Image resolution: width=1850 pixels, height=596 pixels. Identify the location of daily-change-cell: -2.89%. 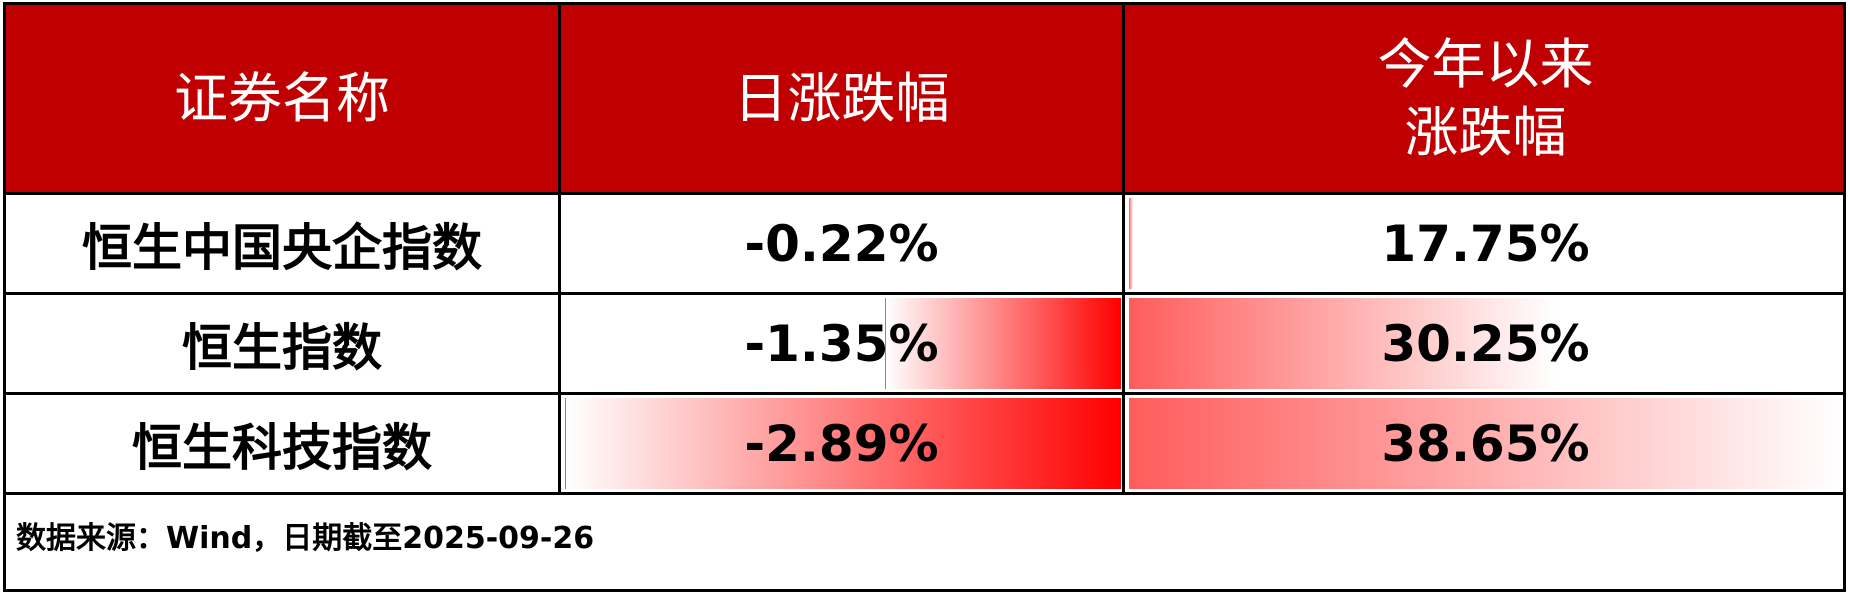
(841, 443).